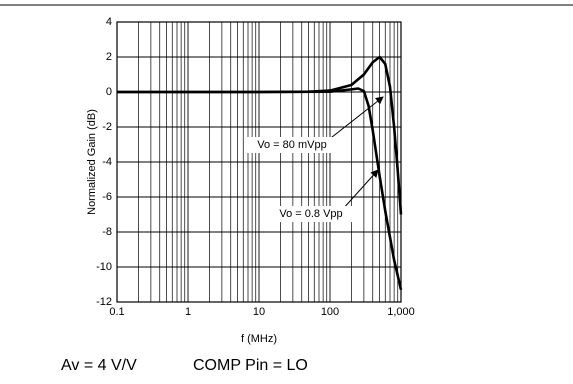 The width and height of the screenshot is (573, 384). Describe the element at coordinates (107, 127) in the screenshot. I see `y-tick-label: -2` at that location.